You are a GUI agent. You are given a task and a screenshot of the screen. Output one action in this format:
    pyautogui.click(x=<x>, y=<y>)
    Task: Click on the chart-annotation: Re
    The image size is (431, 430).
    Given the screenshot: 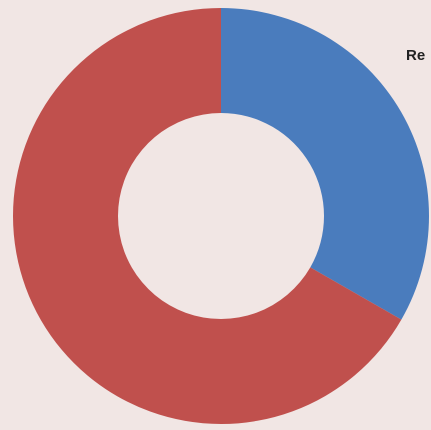 What is the action you would take?
    pyautogui.click(x=415, y=55)
    